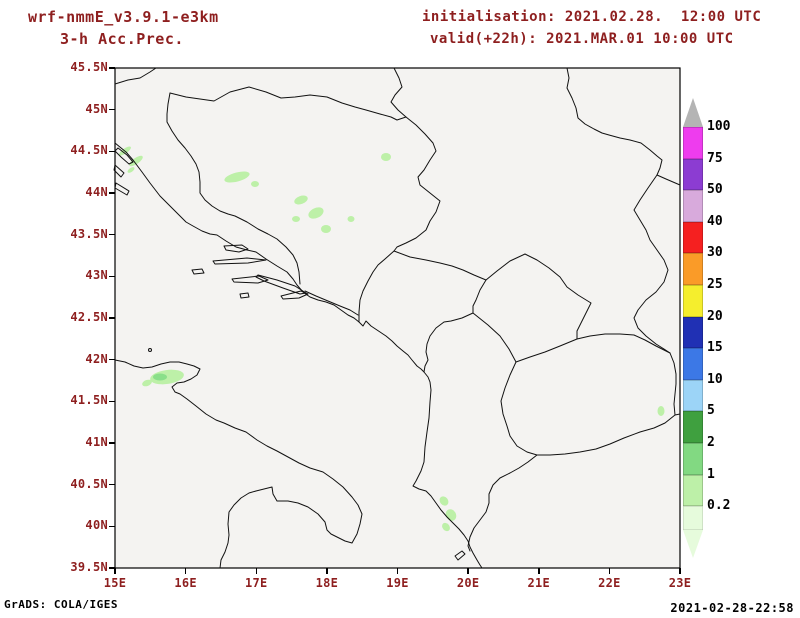  What do you see at coordinates (238, 464) in the screenshot?
I see `coastline-italy` at bounding box center [238, 464].